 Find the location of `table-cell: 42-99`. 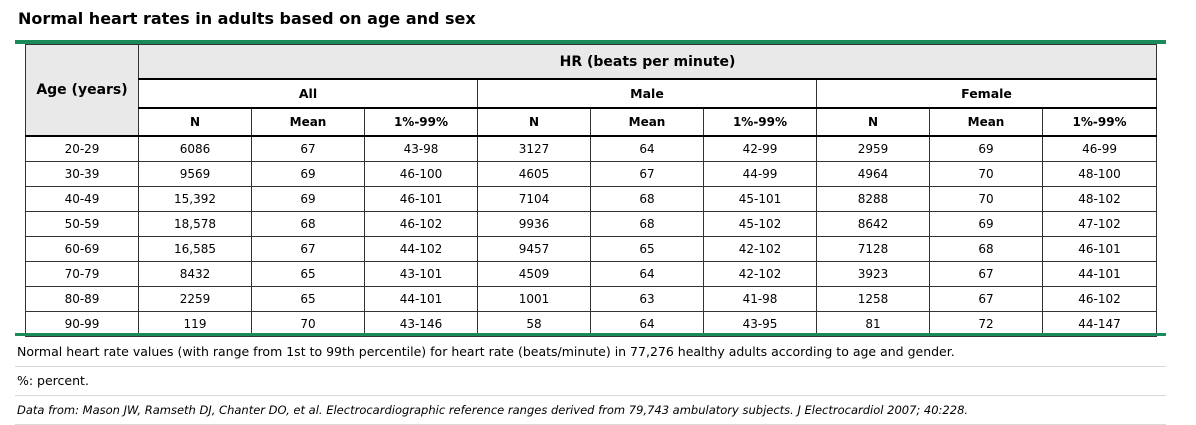

table-cell: 42-99 is located at coordinates (760, 148).